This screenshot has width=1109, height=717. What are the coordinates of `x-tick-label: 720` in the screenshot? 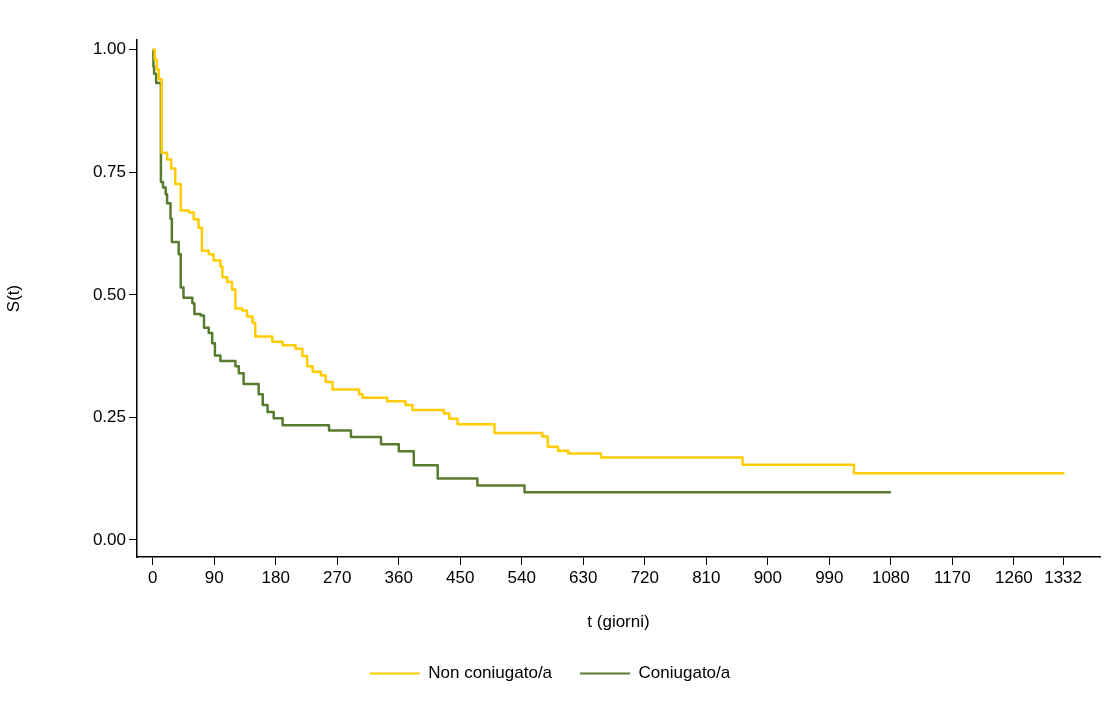 It's located at (644, 577).